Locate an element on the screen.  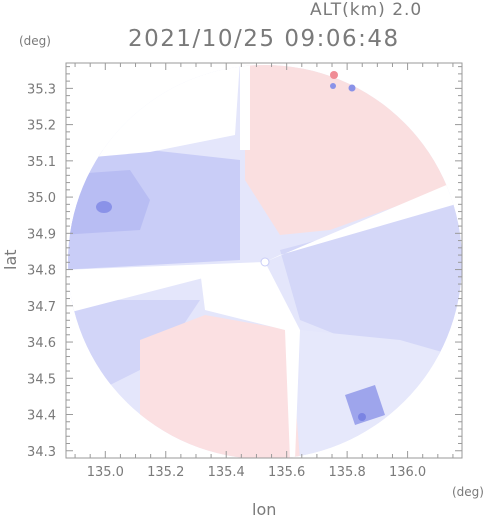
beam-gap-south is located at coordinates (250, 360).